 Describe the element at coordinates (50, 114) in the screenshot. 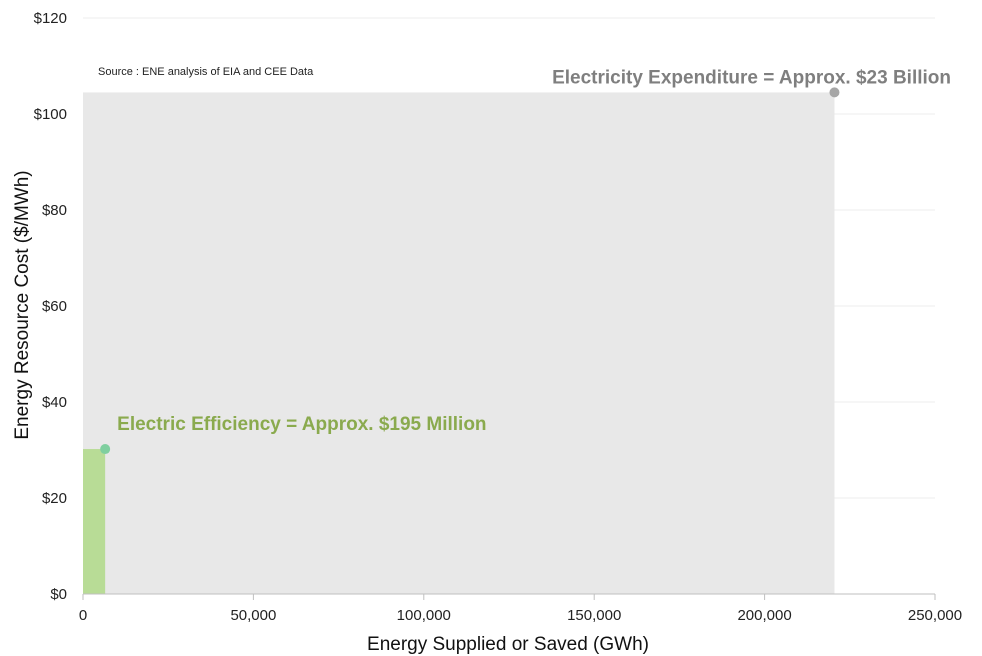

I see `y-tick-label: $100` at that location.